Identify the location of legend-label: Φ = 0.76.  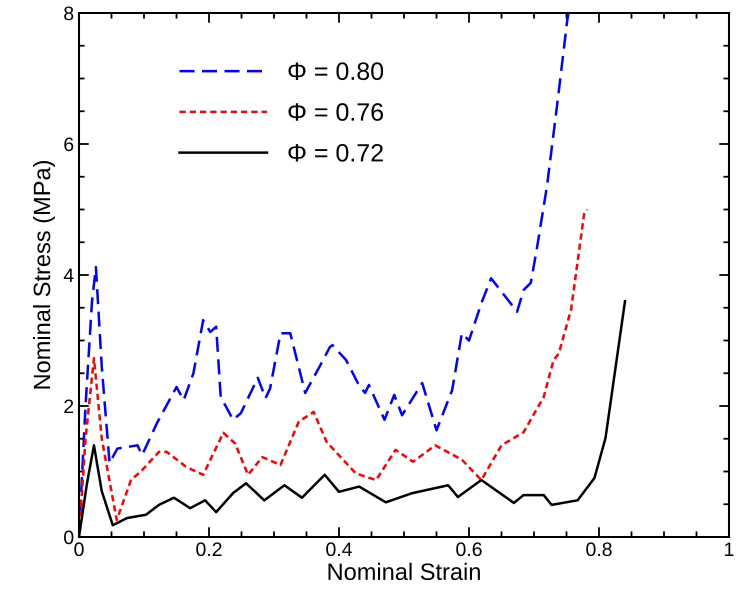
(335, 112).